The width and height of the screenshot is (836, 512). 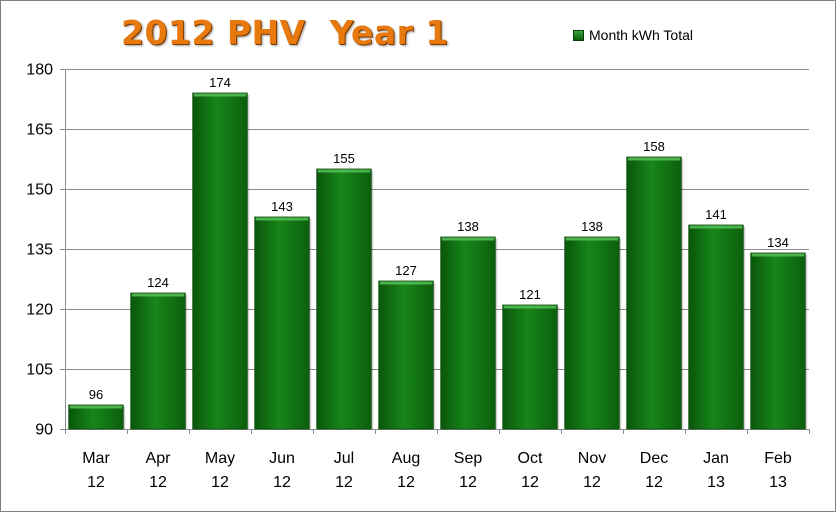 I want to click on data-label: 158, so click(x=654, y=146).